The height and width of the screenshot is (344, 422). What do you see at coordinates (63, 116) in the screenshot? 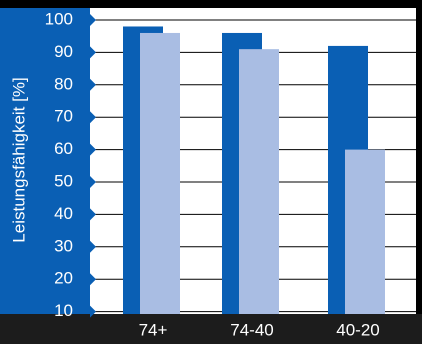
I see `y-tick-label: 70` at bounding box center [63, 116].